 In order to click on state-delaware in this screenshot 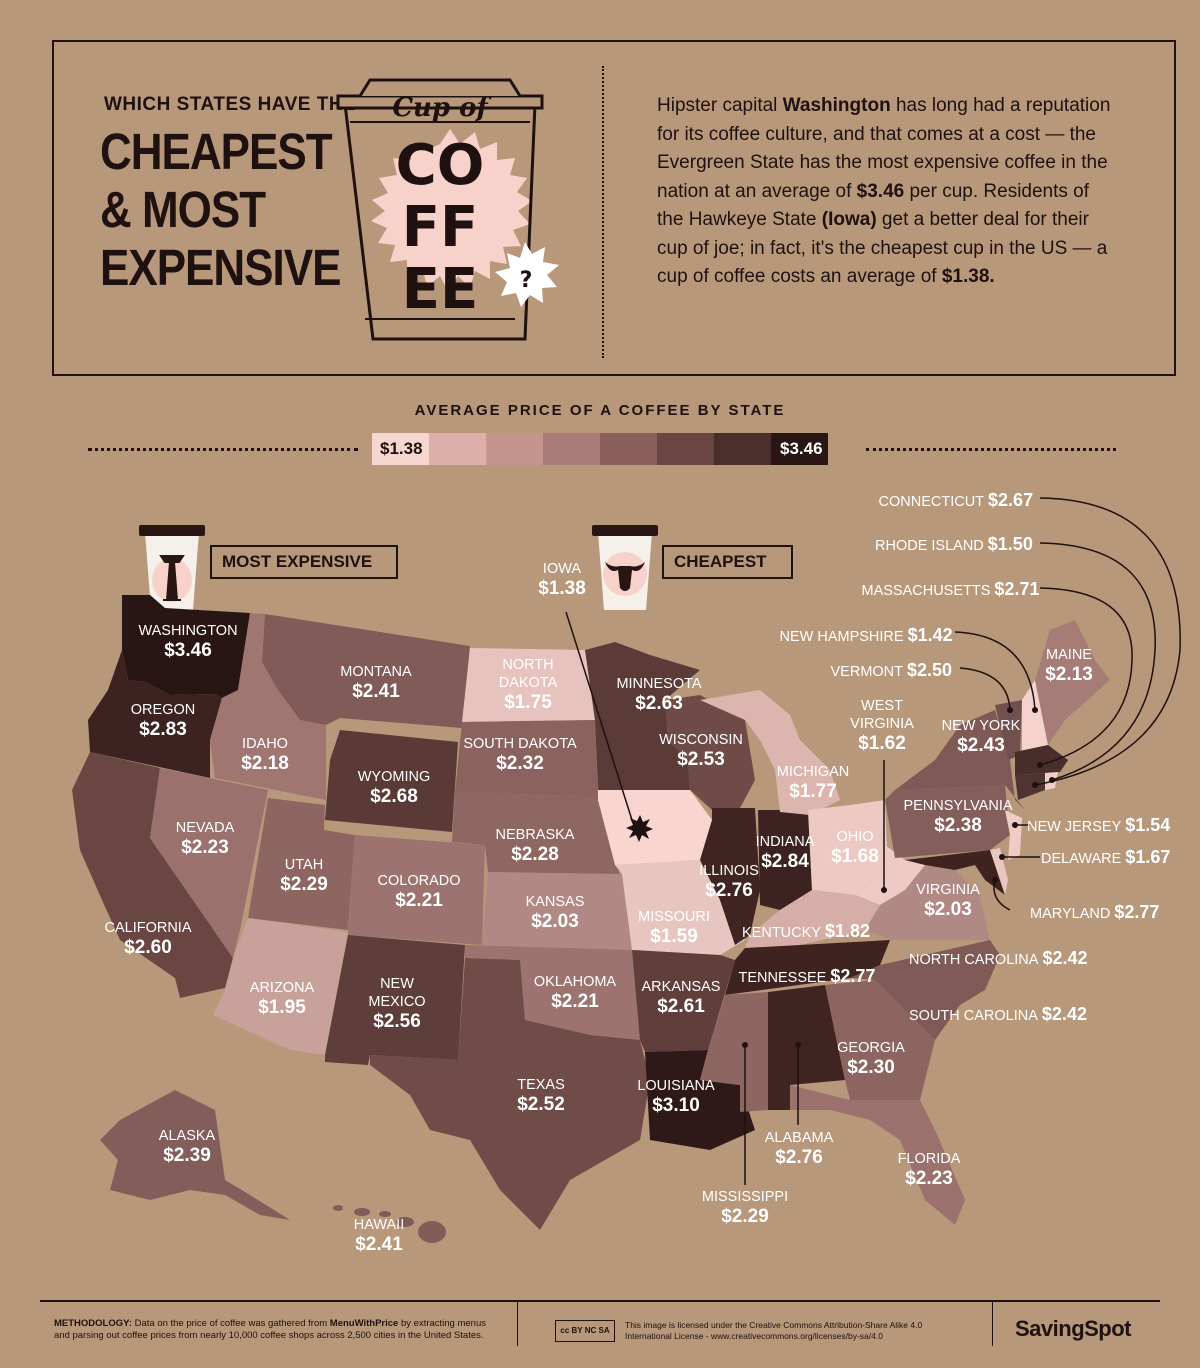, I will do `click(999, 871)`.